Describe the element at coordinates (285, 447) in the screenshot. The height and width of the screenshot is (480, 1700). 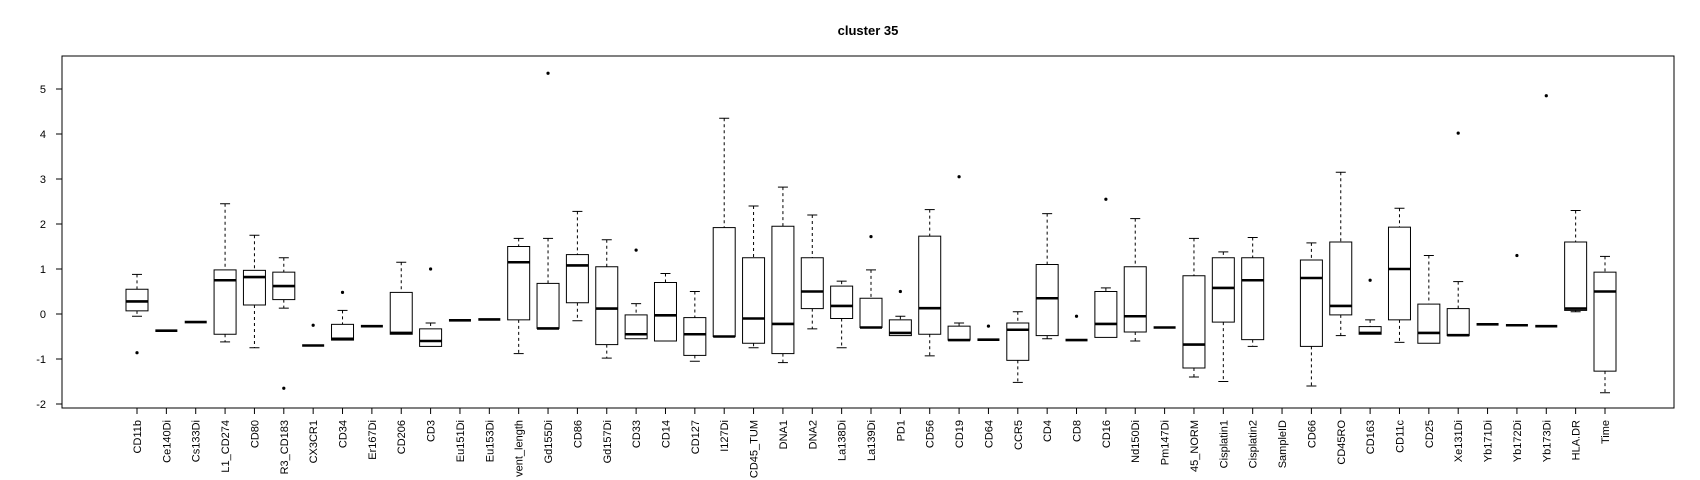
I see `x-tick-label: R3_CD183` at that location.